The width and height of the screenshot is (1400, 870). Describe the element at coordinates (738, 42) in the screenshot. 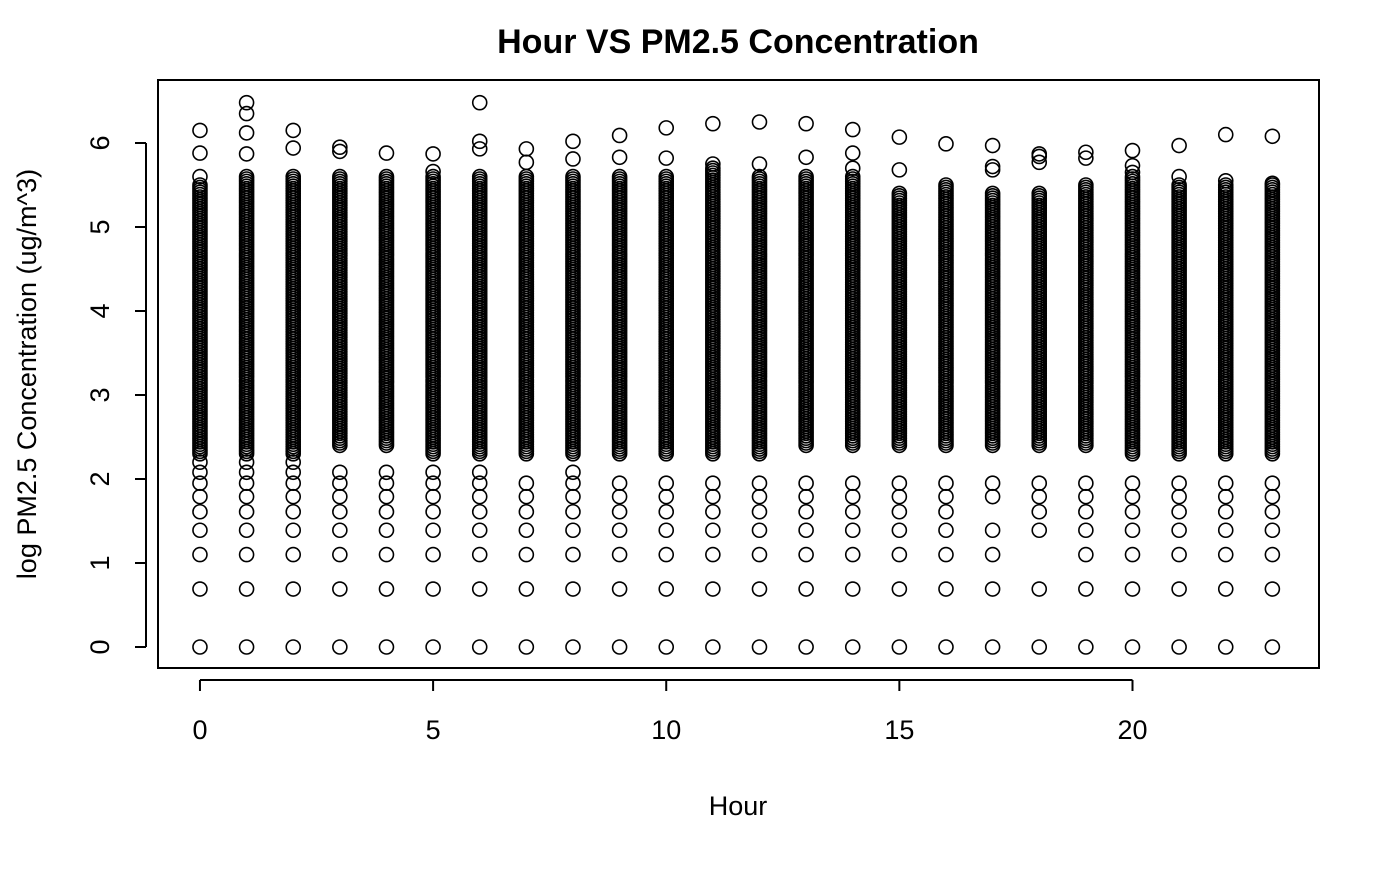

I see `chart-title: Hour VS PM2.5 Concentration` at that location.